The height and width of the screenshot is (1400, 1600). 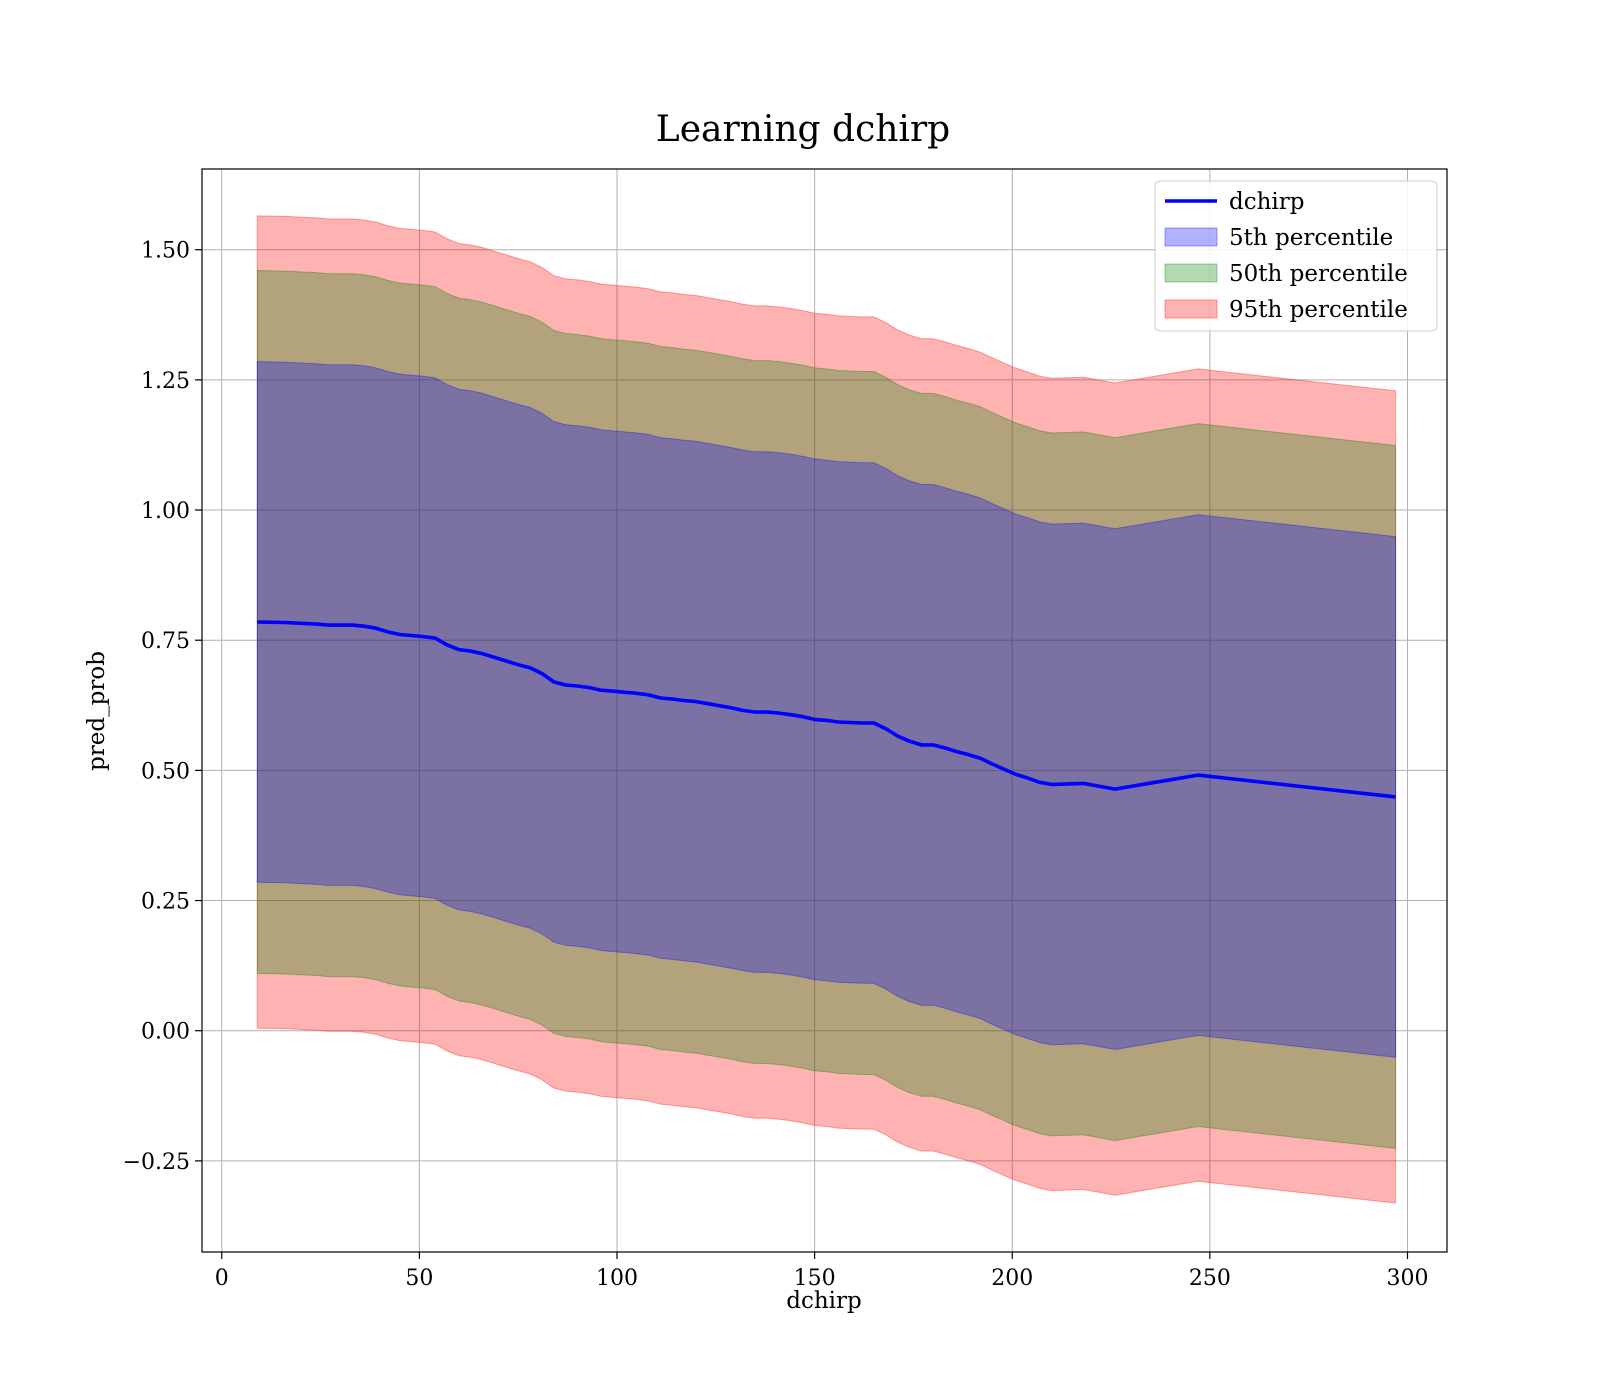 What do you see at coordinates (165, 641) in the screenshot?
I see `y-tick-label: 0.75` at bounding box center [165, 641].